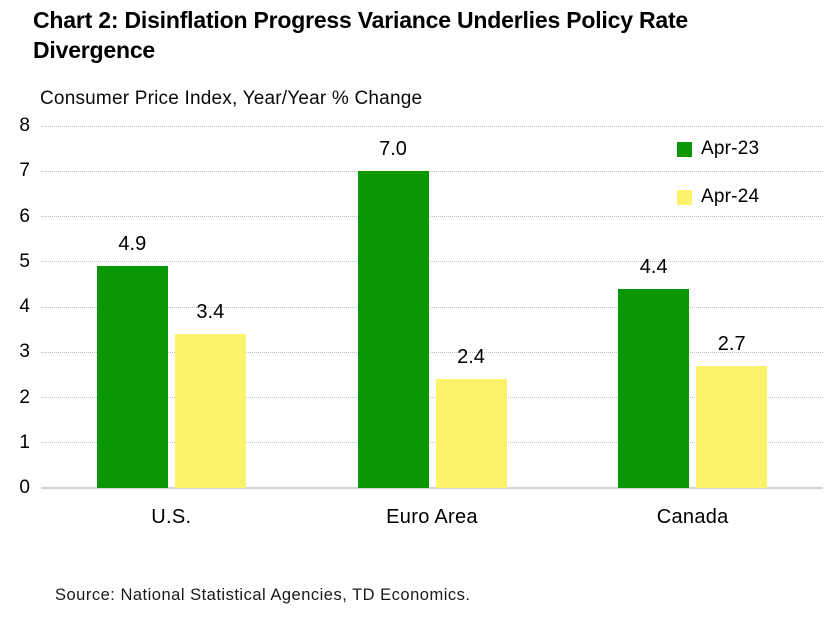  What do you see at coordinates (171, 517) in the screenshot?
I see `x-category-label-us: U.S.` at bounding box center [171, 517].